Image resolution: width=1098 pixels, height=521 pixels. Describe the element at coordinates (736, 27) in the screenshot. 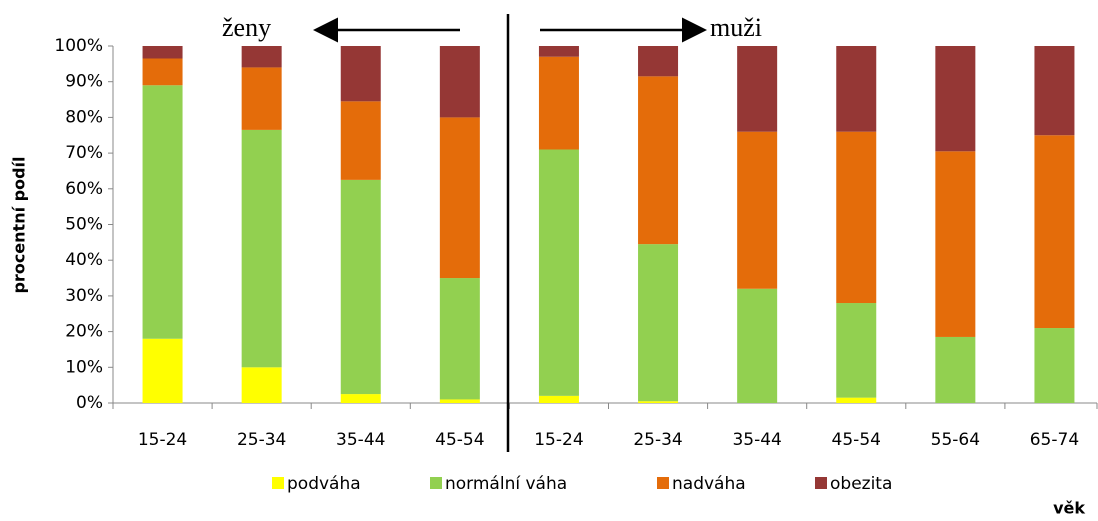

I see `annotation: muži` at that location.